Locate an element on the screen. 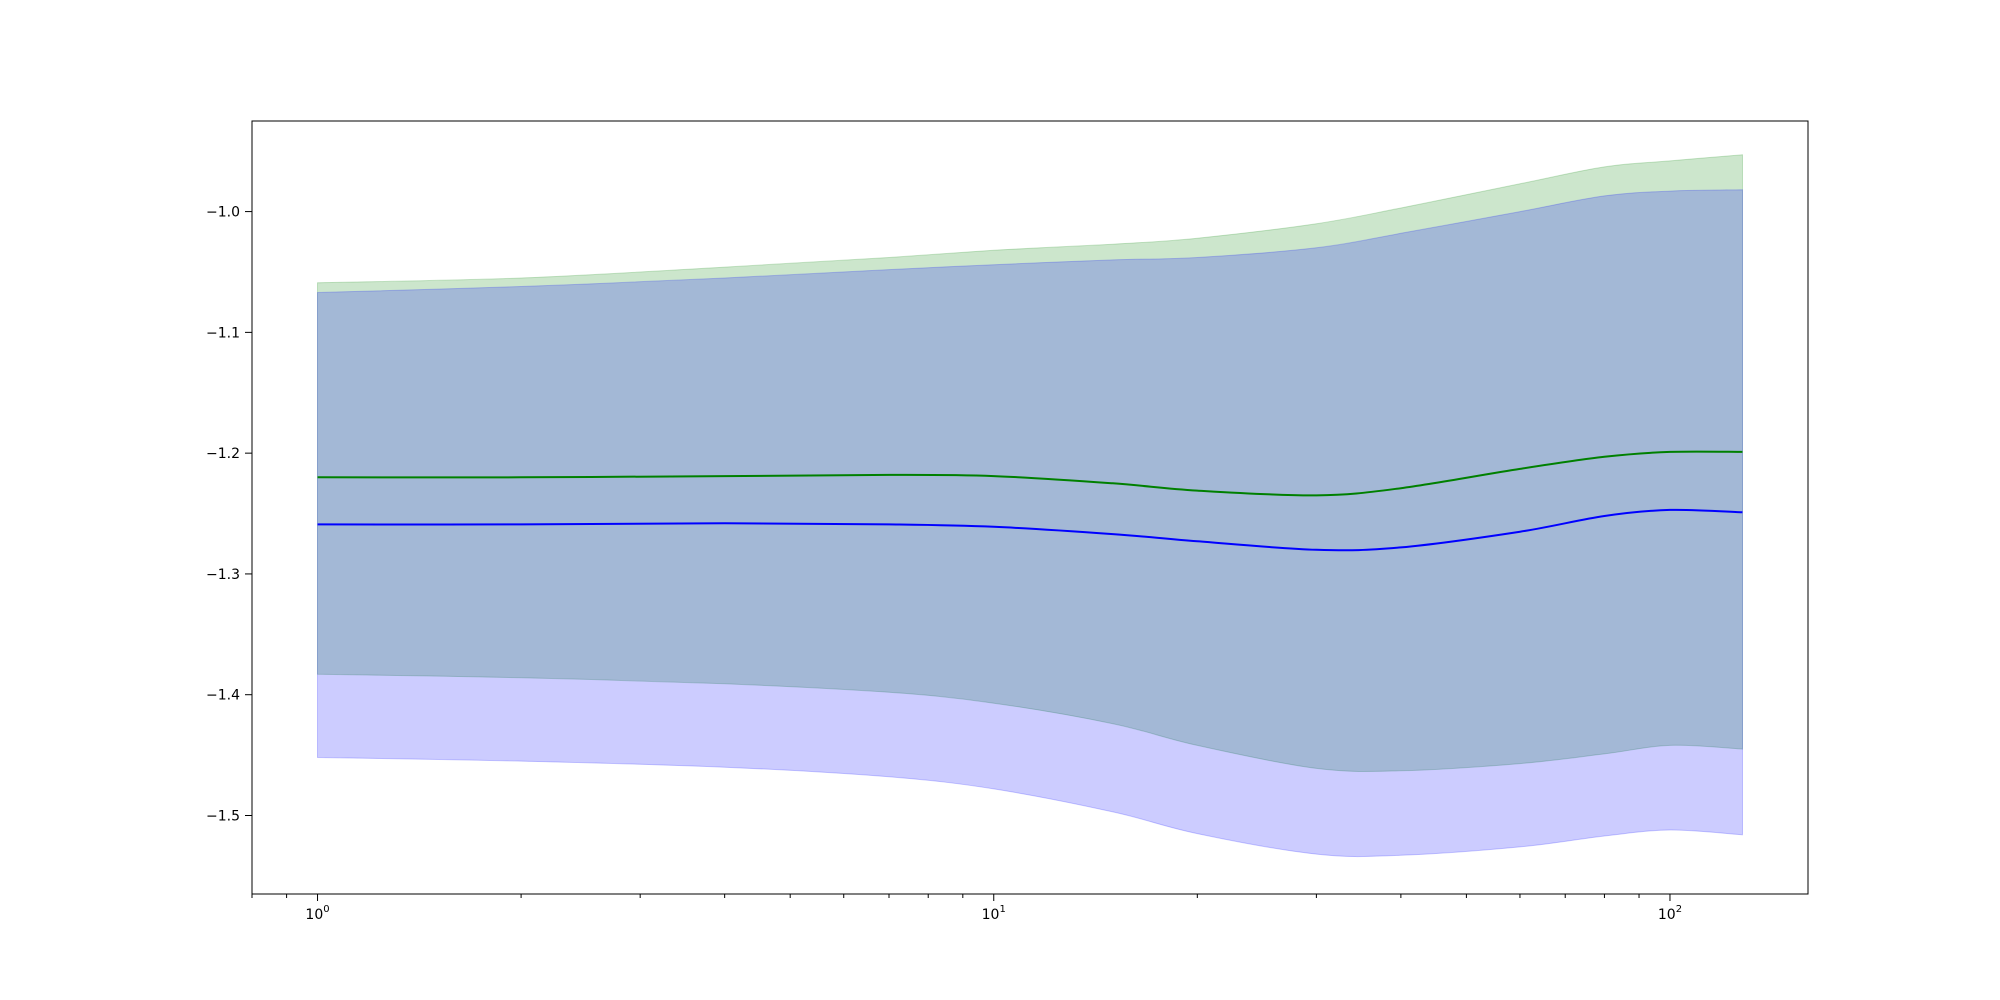 This screenshot has width=2000, height=1000. x-axis: 10⁰ 10¹ 10² is located at coordinates (966, 908).